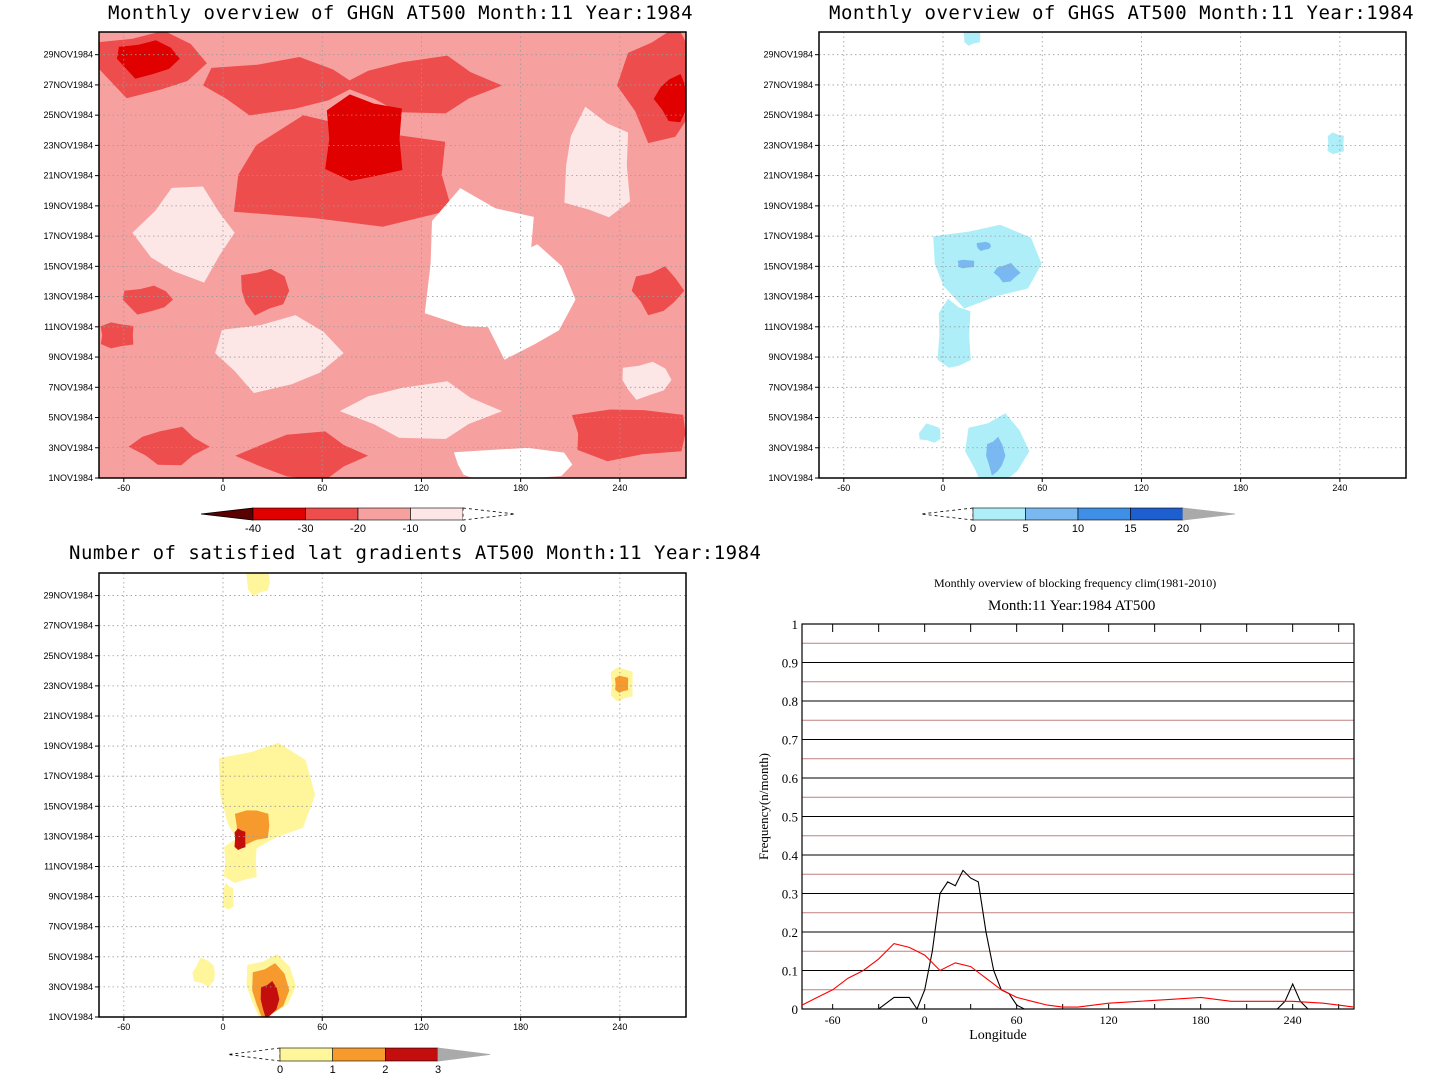  What do you see at coordinates (68, 596) in the screenshot?
I see `y-tick-label: 29NOV1984` at bounding box center [68, 596].